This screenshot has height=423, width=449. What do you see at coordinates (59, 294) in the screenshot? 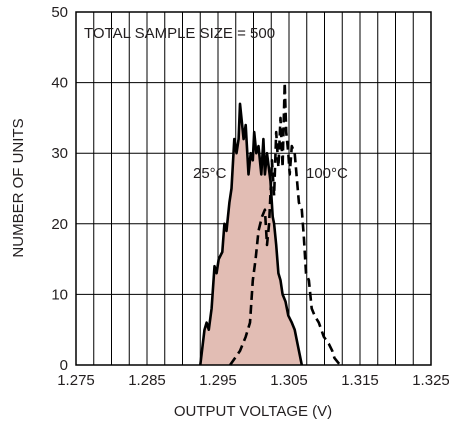
I see `y-tick-label: 10` at bounding box center [59, 294].